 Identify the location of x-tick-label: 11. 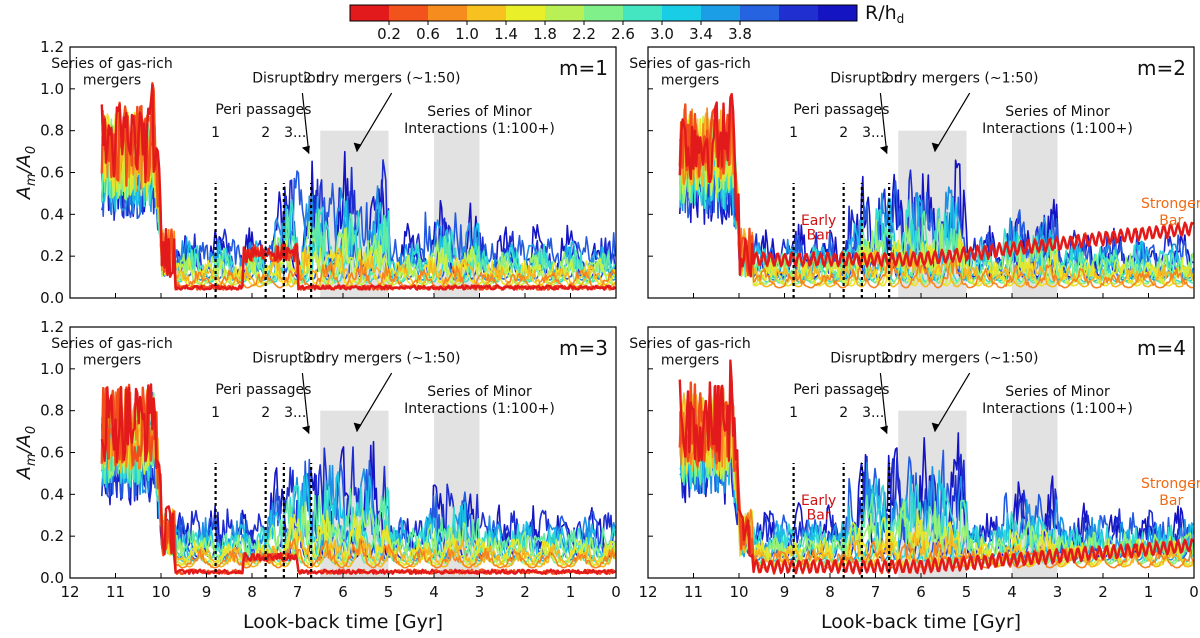
(693, 592).